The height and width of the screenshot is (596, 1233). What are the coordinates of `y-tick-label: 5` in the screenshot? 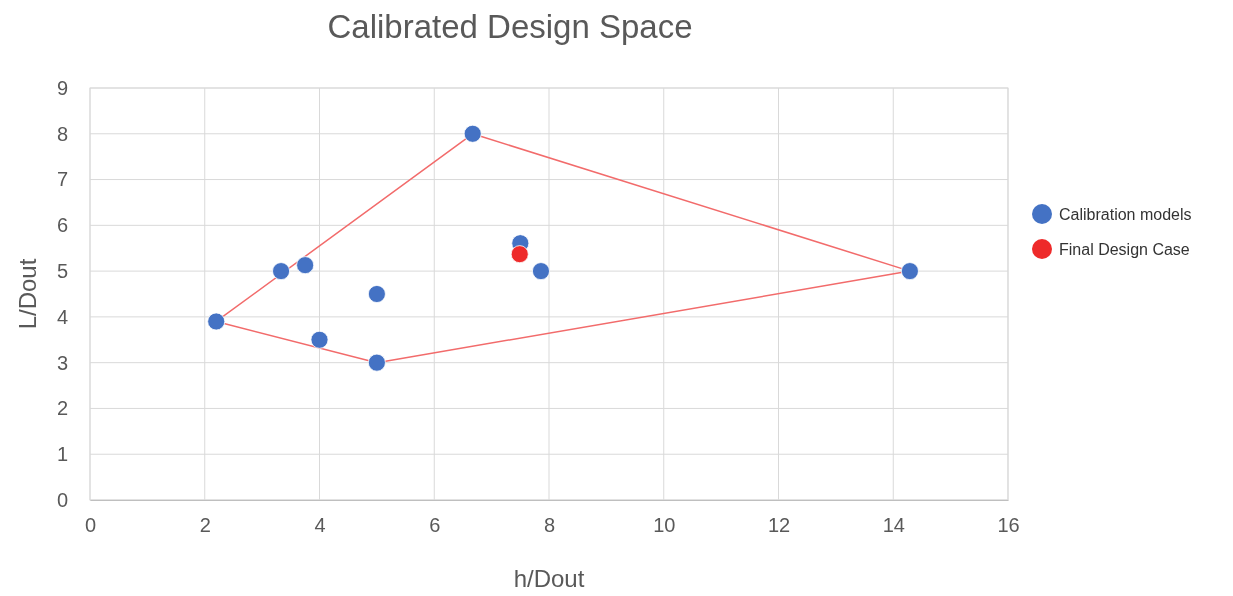 It's located at (62, 271).